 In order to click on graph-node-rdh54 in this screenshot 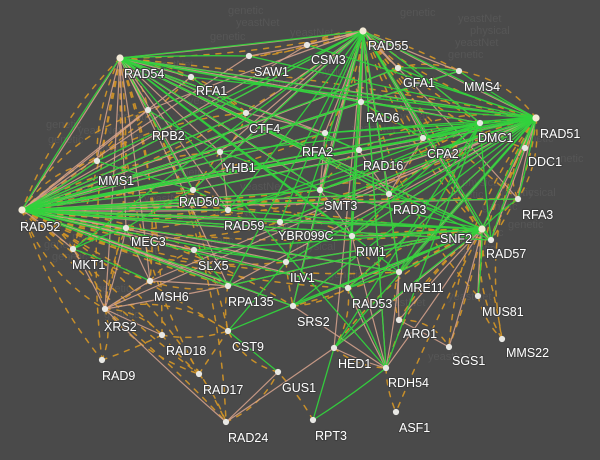, I will do `click(386, 368)`.